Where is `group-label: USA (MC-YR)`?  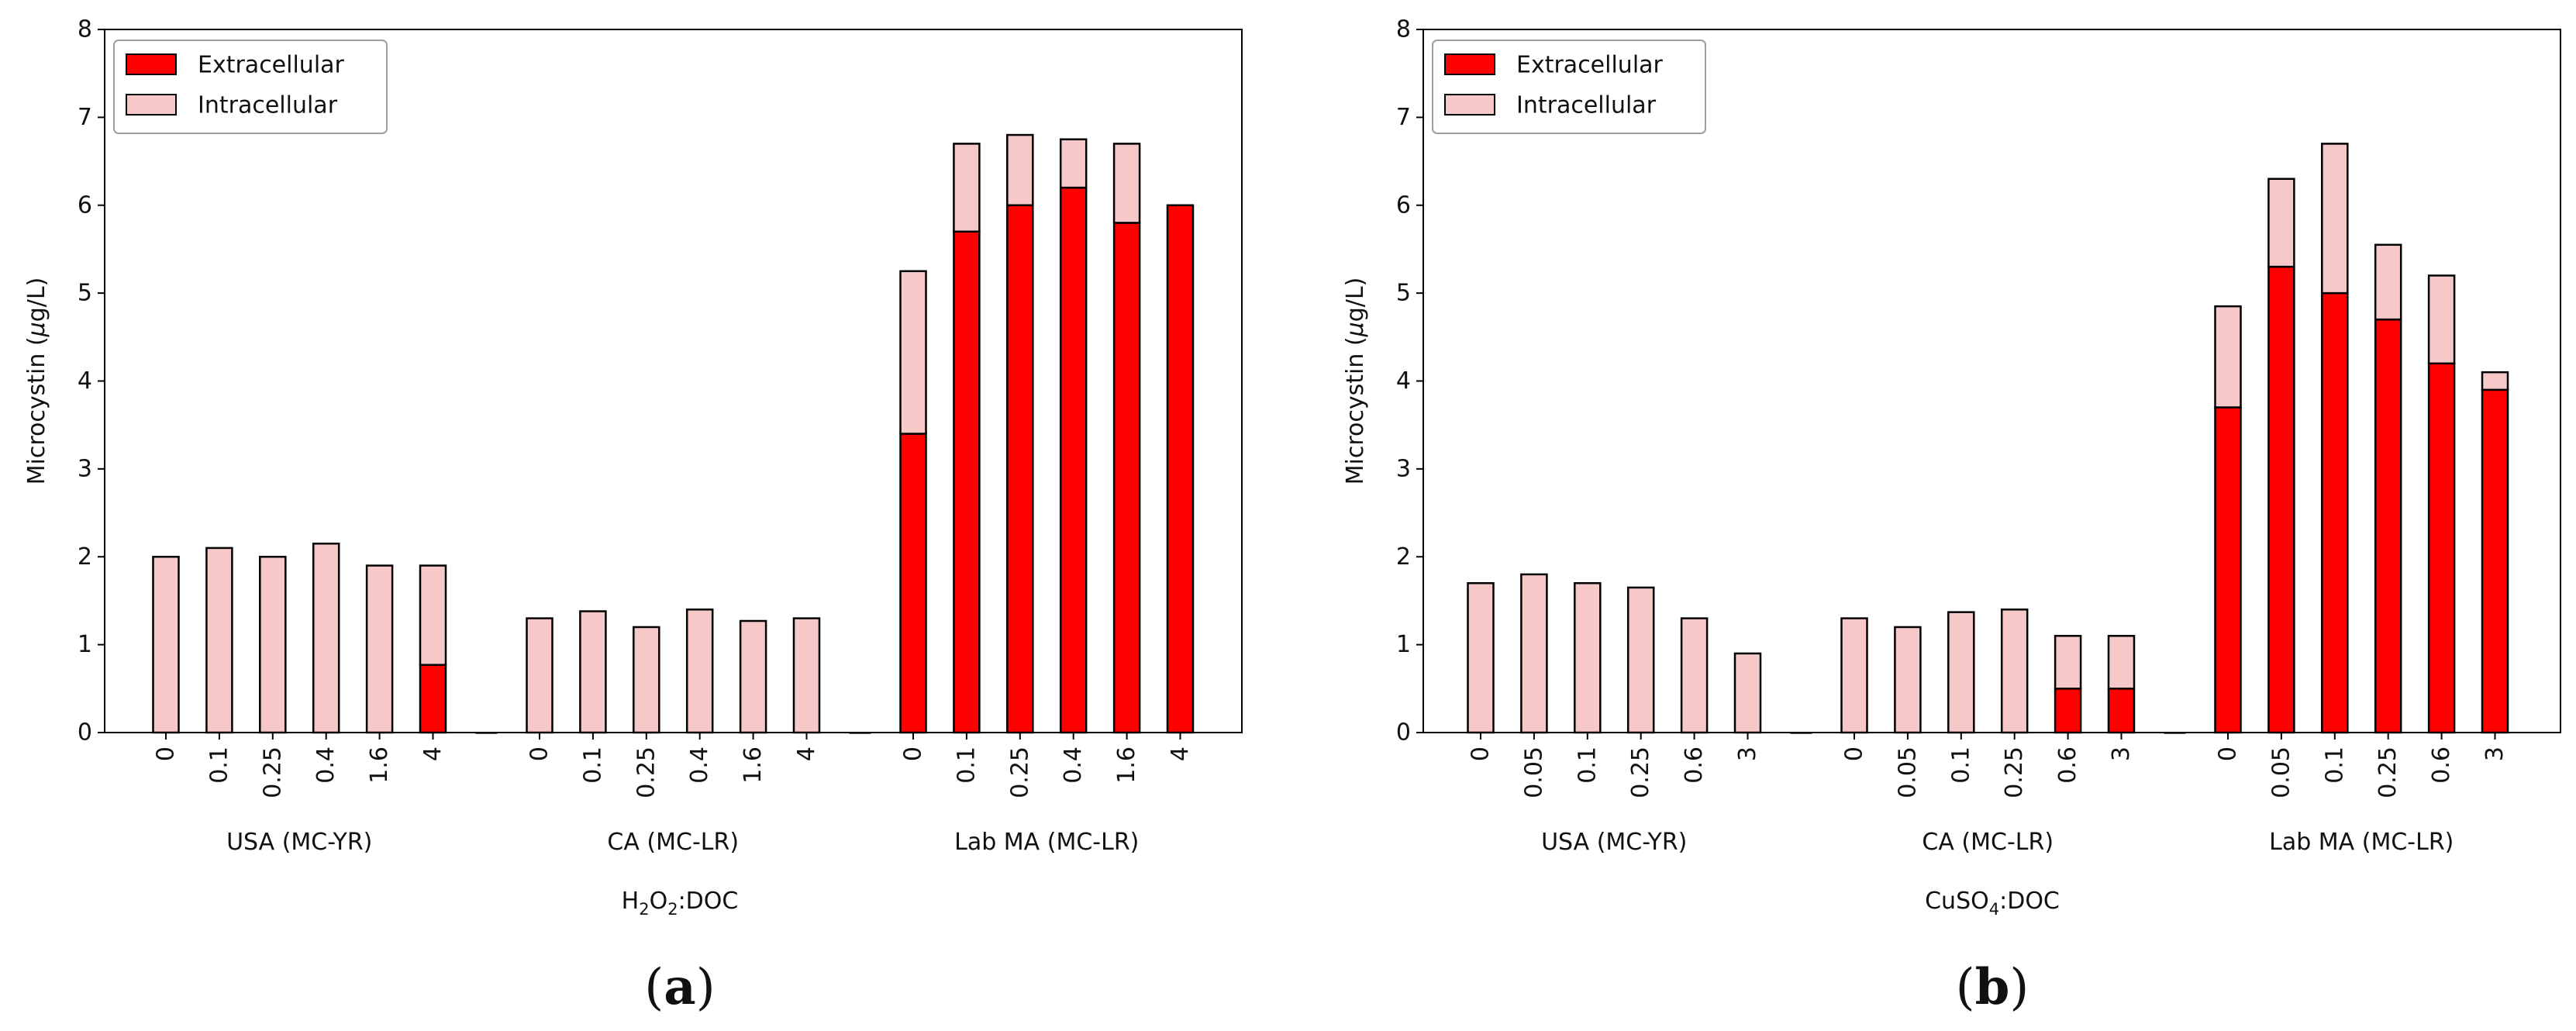 group-label: USA (MC-YR) is located at coordinates (299, 842).